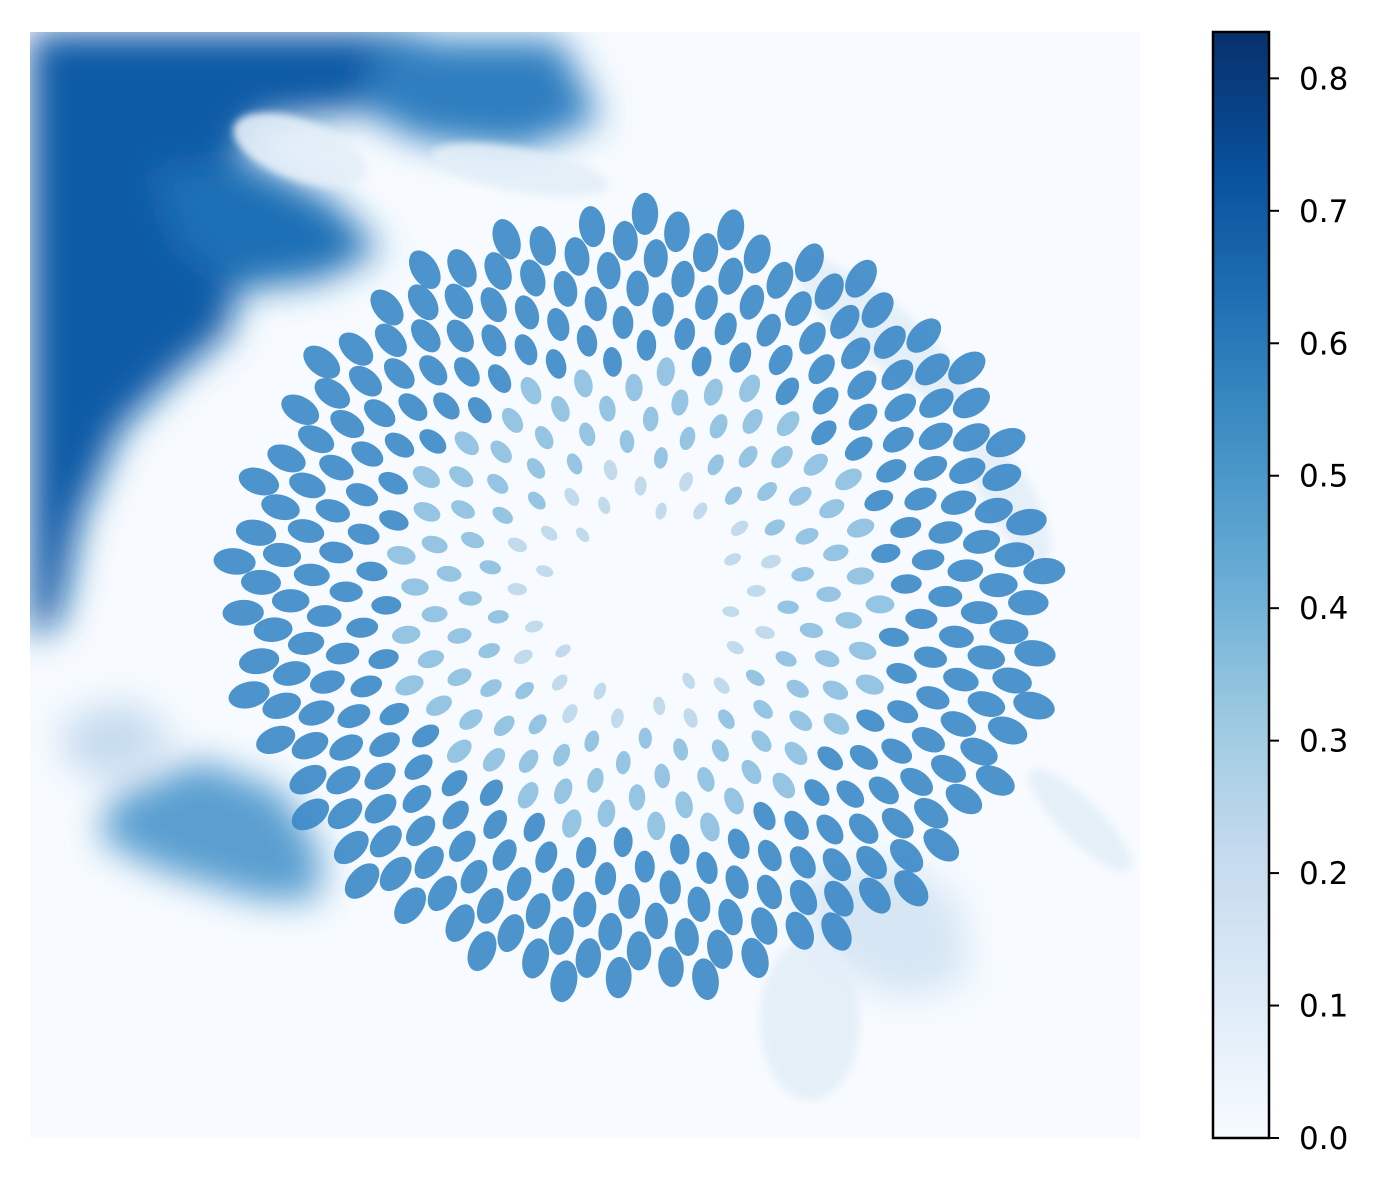  What do you see at coordinates (1279, 593) in the screenshot?
I see `colorbar: 0.0 0.1 0.2 0.3 0.4 0.5 0.6 0.7 0.8` at bounding box center [1279, 593].